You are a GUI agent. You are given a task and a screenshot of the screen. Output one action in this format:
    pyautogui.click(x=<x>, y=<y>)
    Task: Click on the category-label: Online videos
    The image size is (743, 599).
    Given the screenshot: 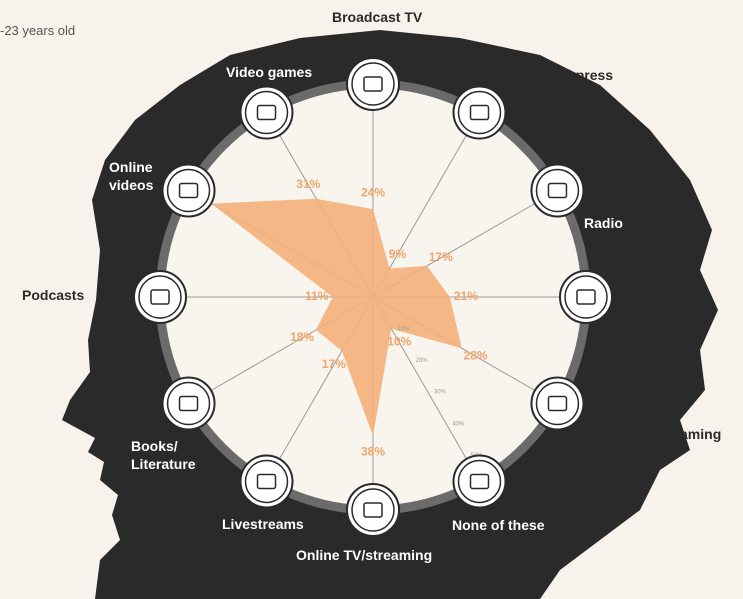 What is the action you would take?
    pyautogui.click(x=131, y=176)
    